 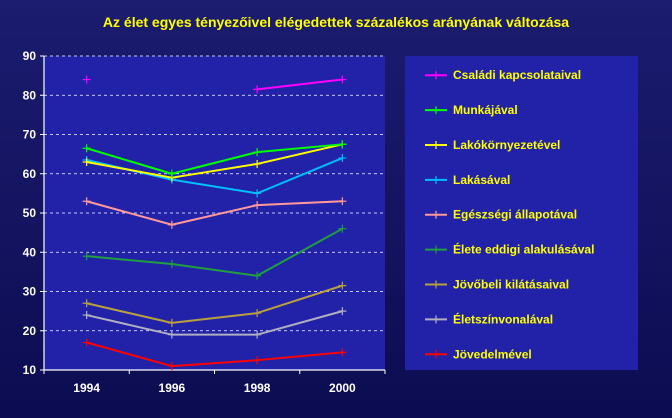 What do you see at coordinates (511, 285) in the screenshot?
I see `legend-label: Jövőbeli kilátásaival` at bounding box center [511, 285].